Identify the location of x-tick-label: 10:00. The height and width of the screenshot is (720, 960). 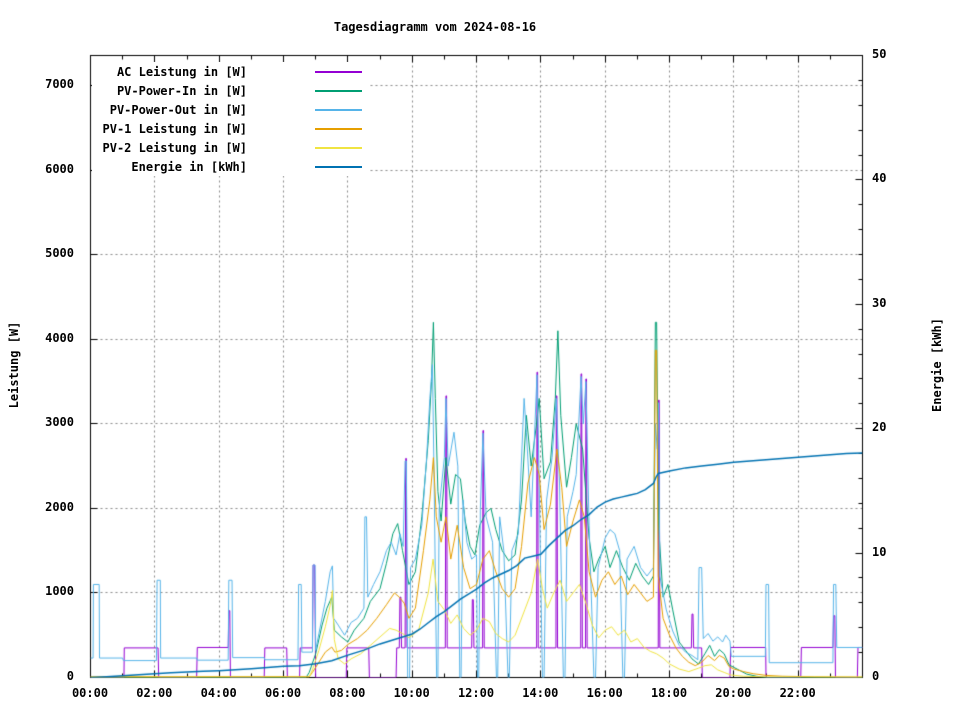
(411, 693).